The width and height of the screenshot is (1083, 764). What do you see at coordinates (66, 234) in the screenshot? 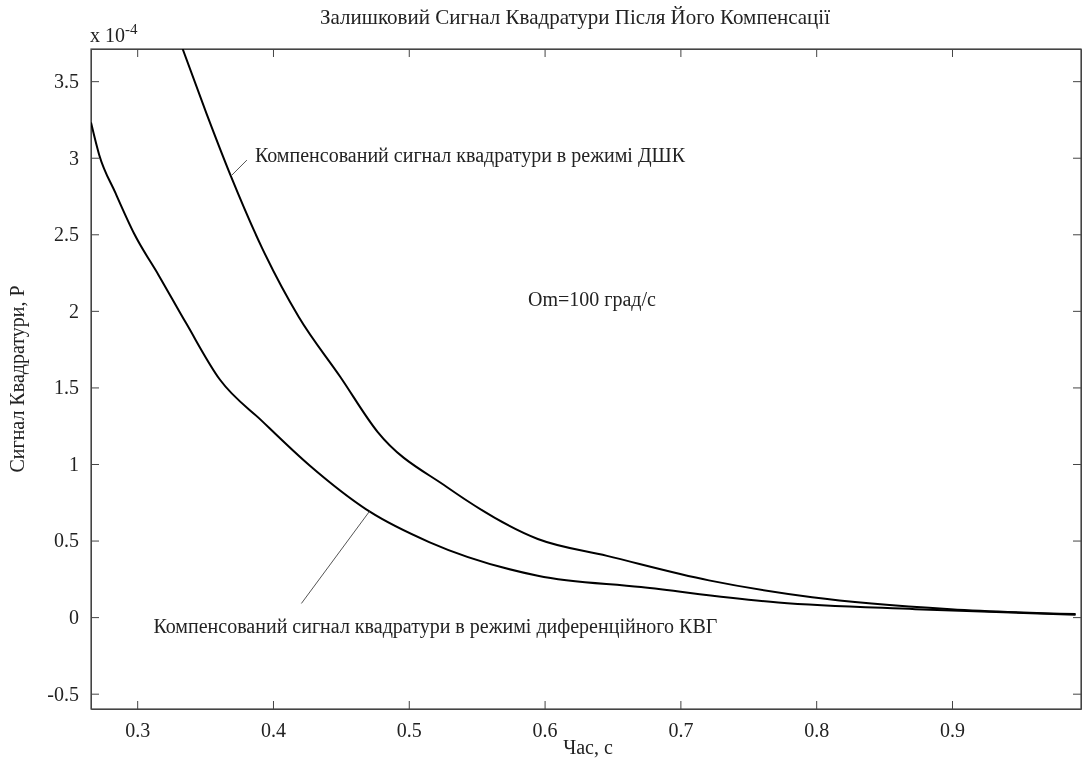
I see `y-tick-label: 2.5` at bounding box center [66, 234].